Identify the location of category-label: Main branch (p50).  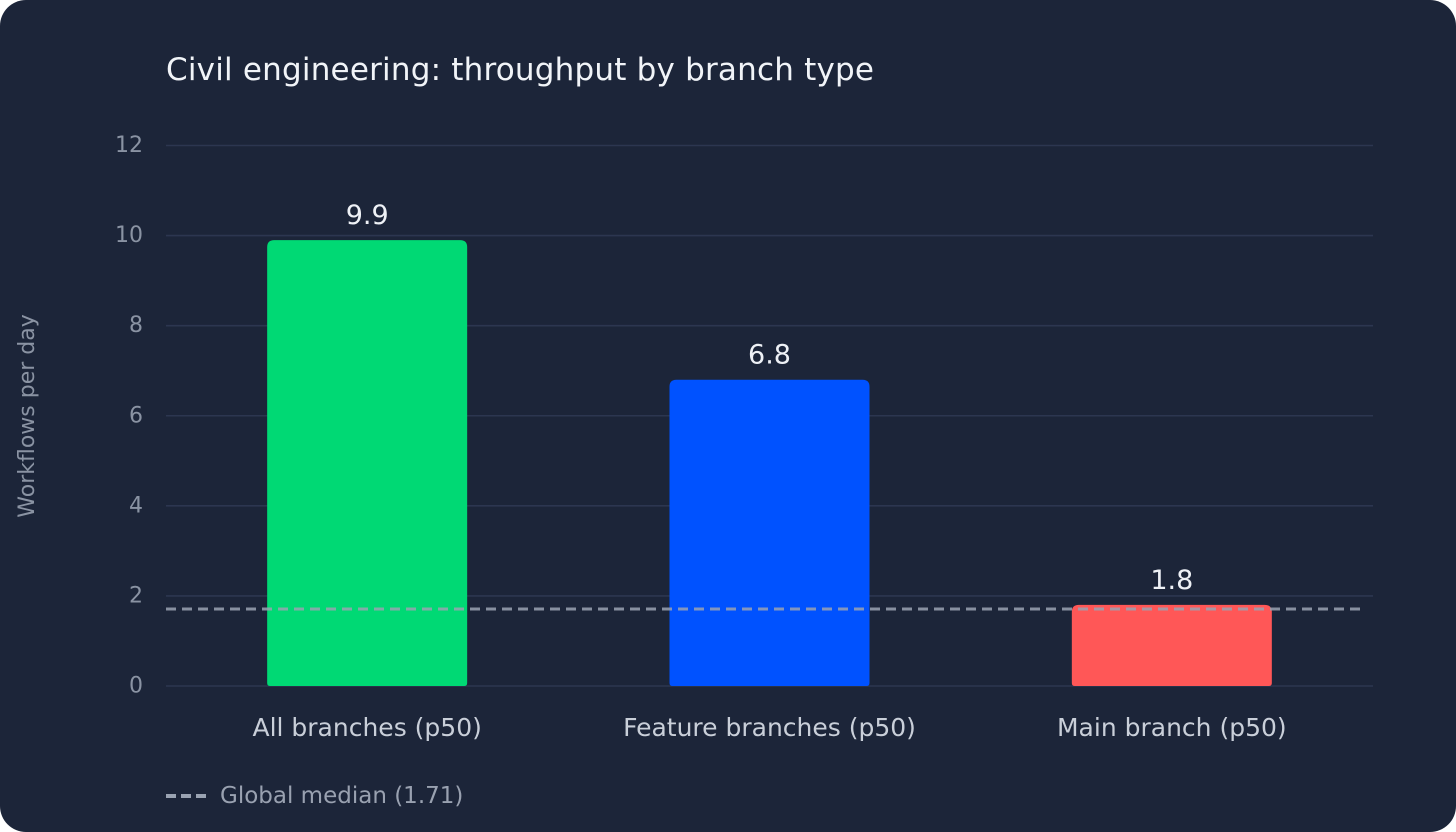
(1172, 727).